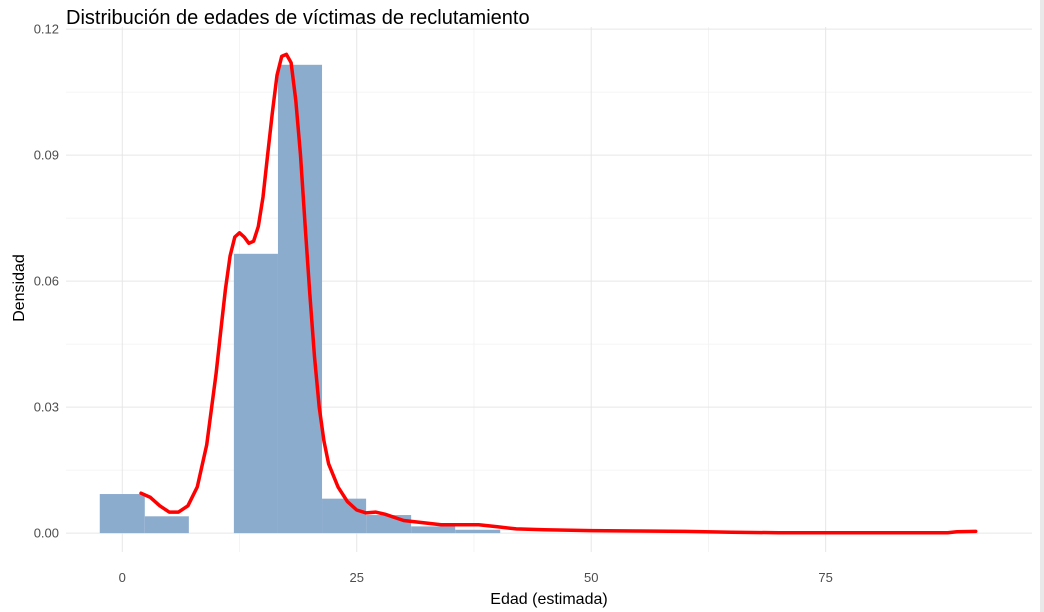  Describe the element at coordinates (476, 577) in the screenshot. I see `x-axis-ticks: 0 25 50 75` at that location.